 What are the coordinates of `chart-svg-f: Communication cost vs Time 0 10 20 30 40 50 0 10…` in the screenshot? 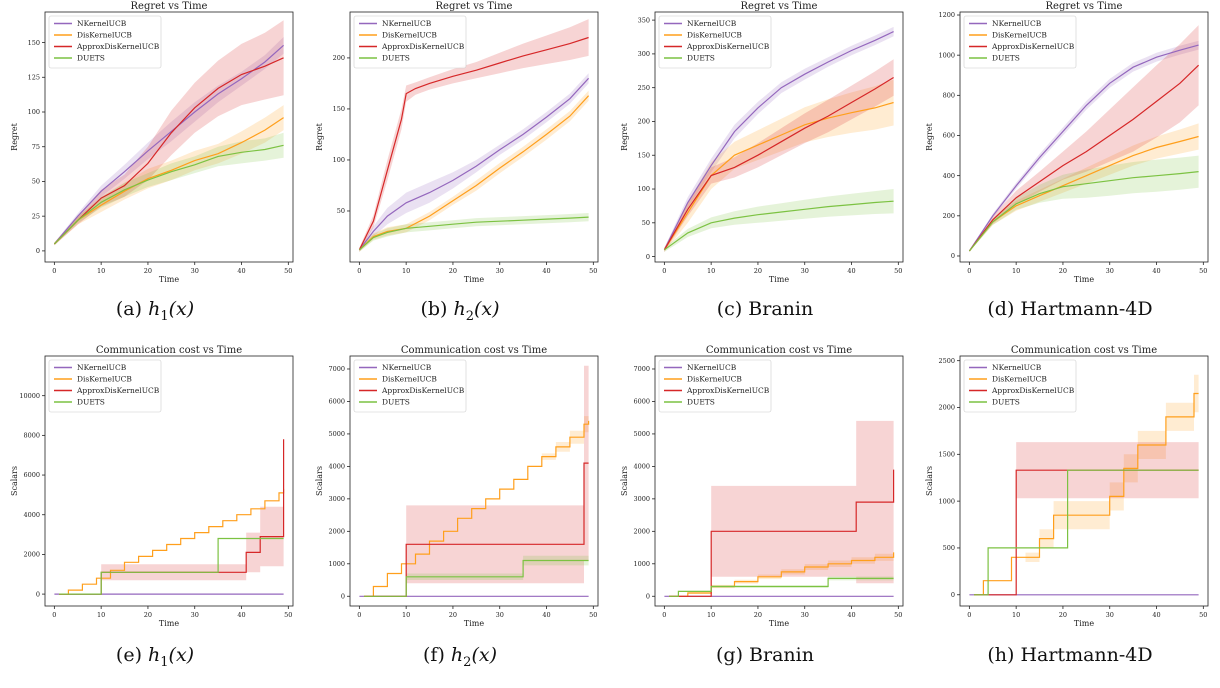 It's located at (457, 486).